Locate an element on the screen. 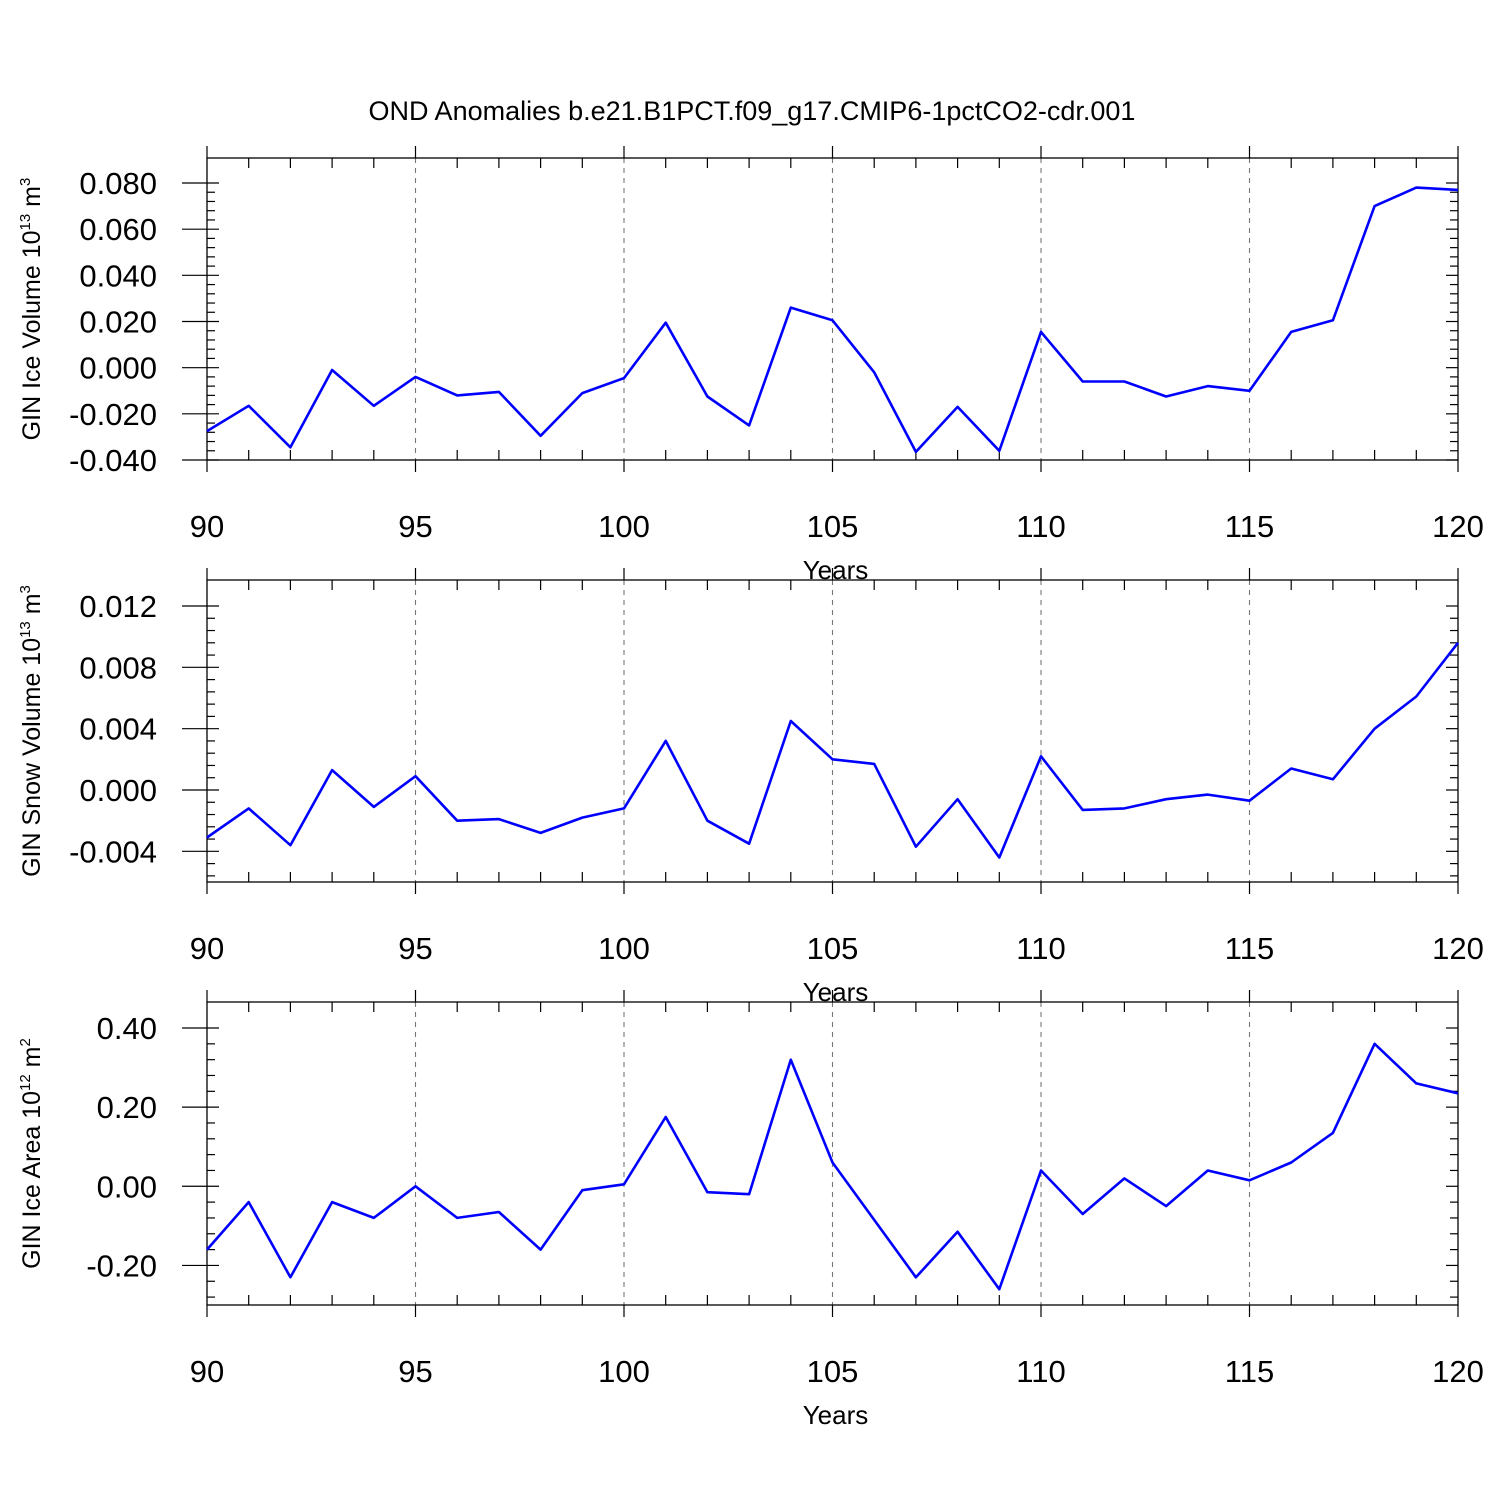 This screenshot has height=1500, width=1500. y-tick-label: 0.40 is located at coordinates (127, 1028).